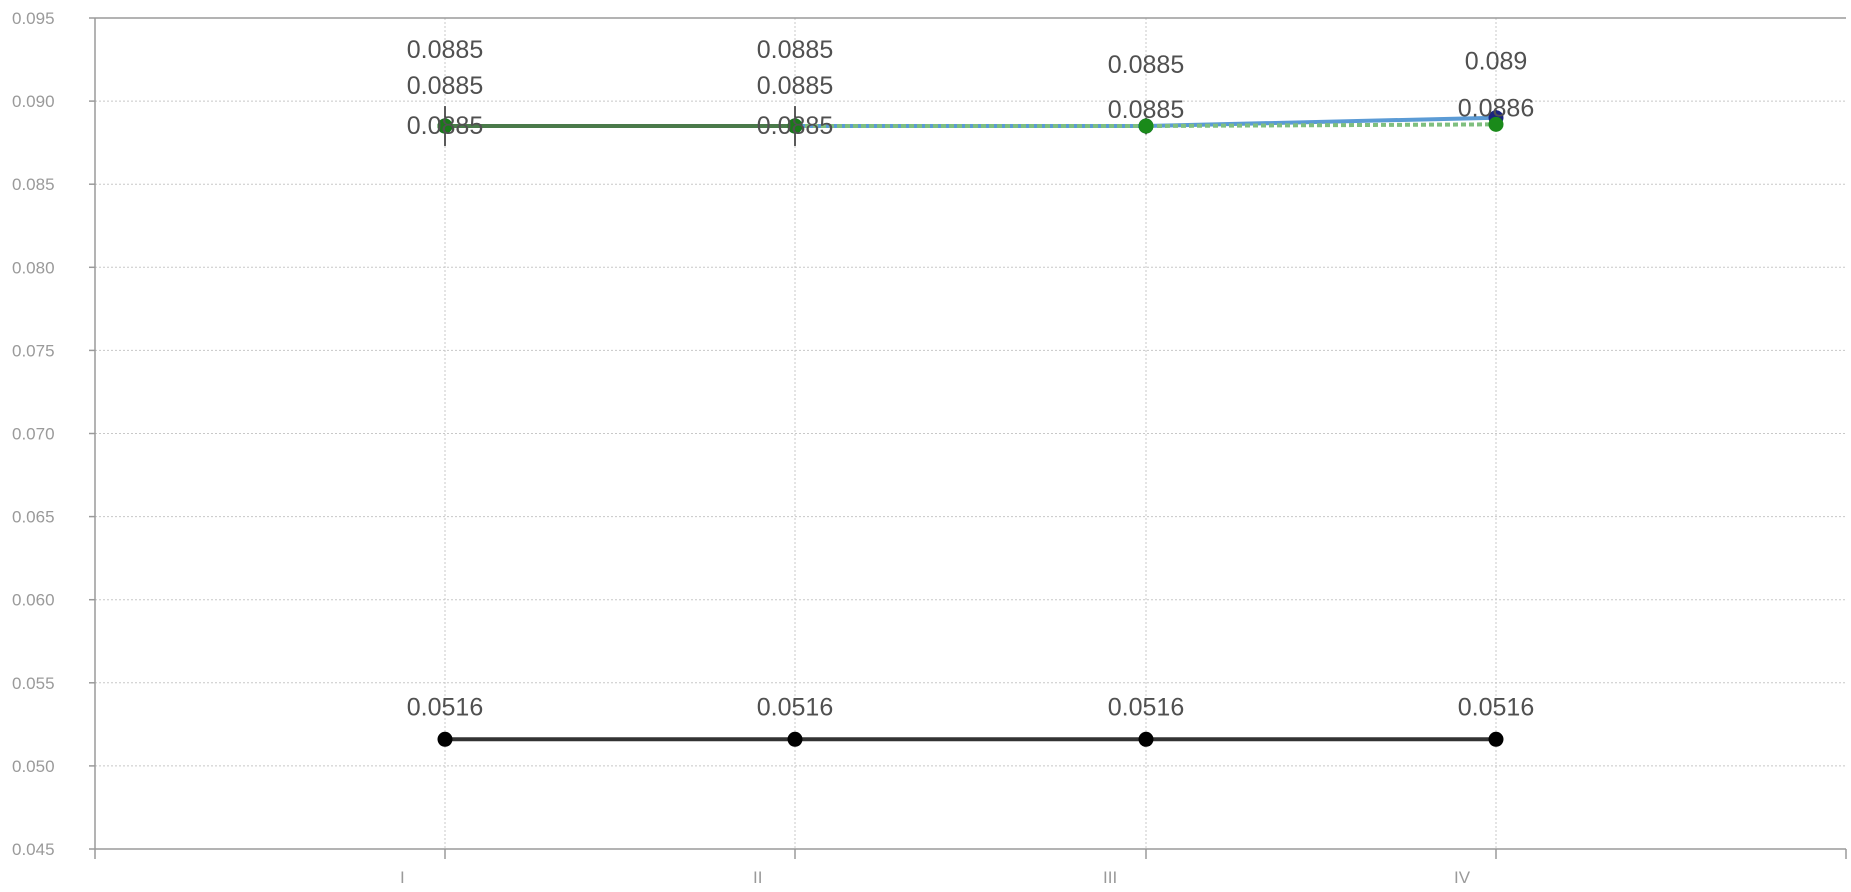  I want to click on y-tick-label: 0.050, so click(33, 766).